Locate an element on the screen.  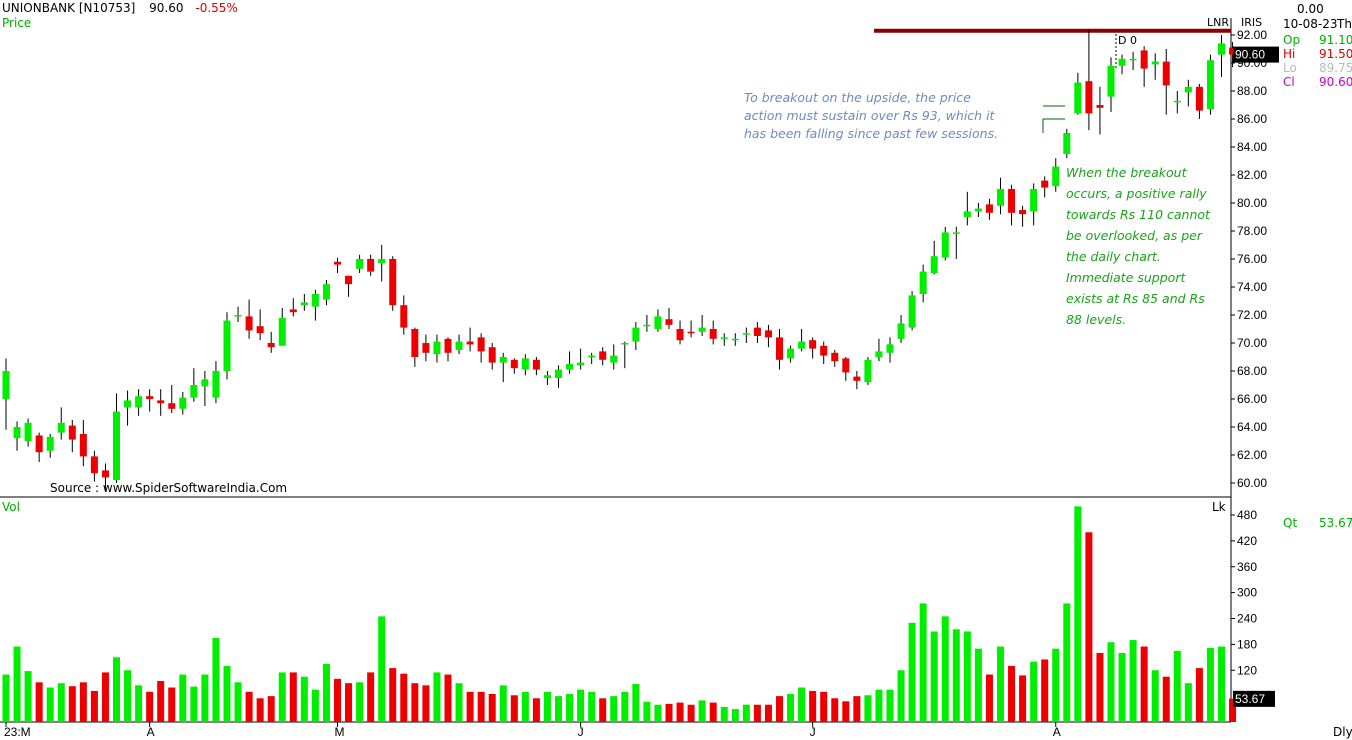
top-right-value: 0.00 is located at coordinates (1310, 9).